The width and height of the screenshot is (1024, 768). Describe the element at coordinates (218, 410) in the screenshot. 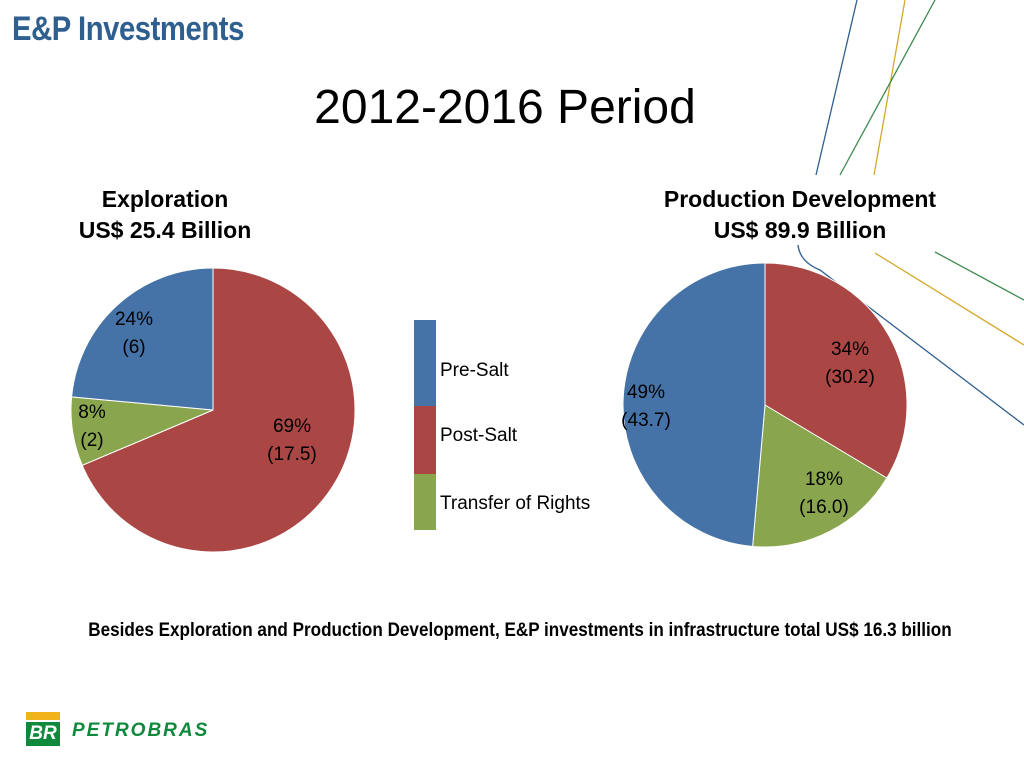

I see `exploration-pie-slice-post-salt` at that location.